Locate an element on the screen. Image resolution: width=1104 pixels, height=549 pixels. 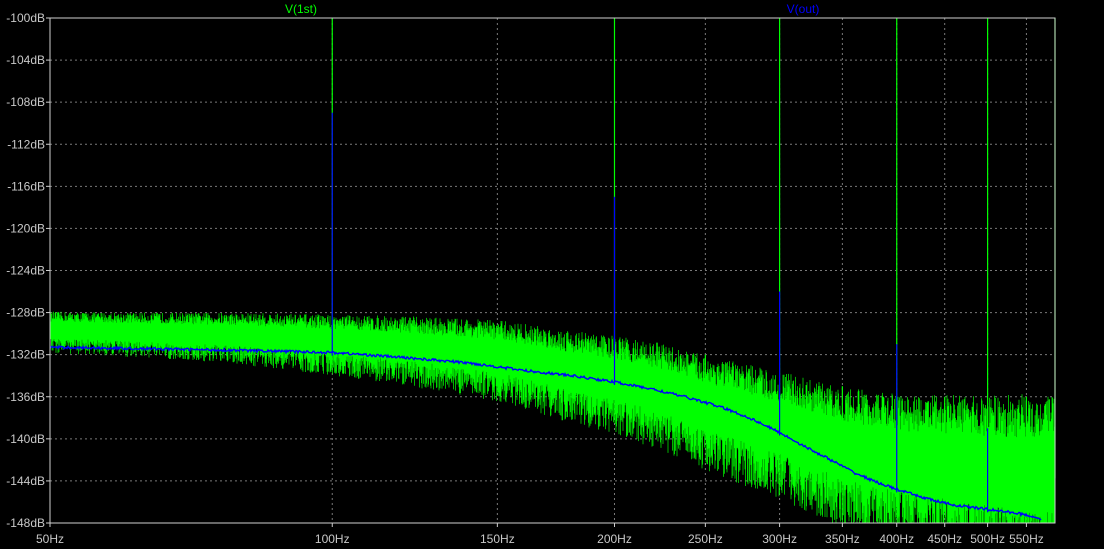
y-tick-label: -108dB is located at coordinates (25, 102).